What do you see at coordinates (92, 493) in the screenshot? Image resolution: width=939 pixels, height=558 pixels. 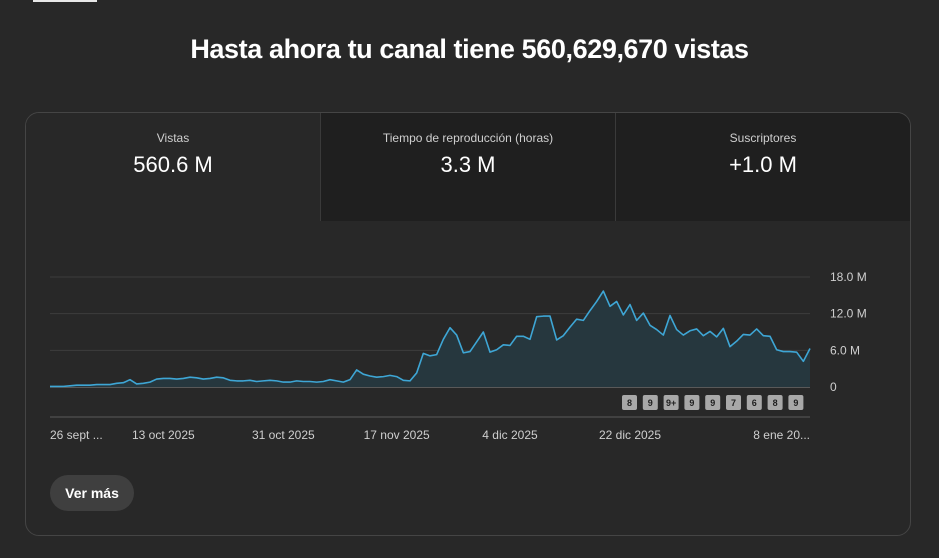 I see `see-more-button: Ver más` at bounding box center [92, 493].